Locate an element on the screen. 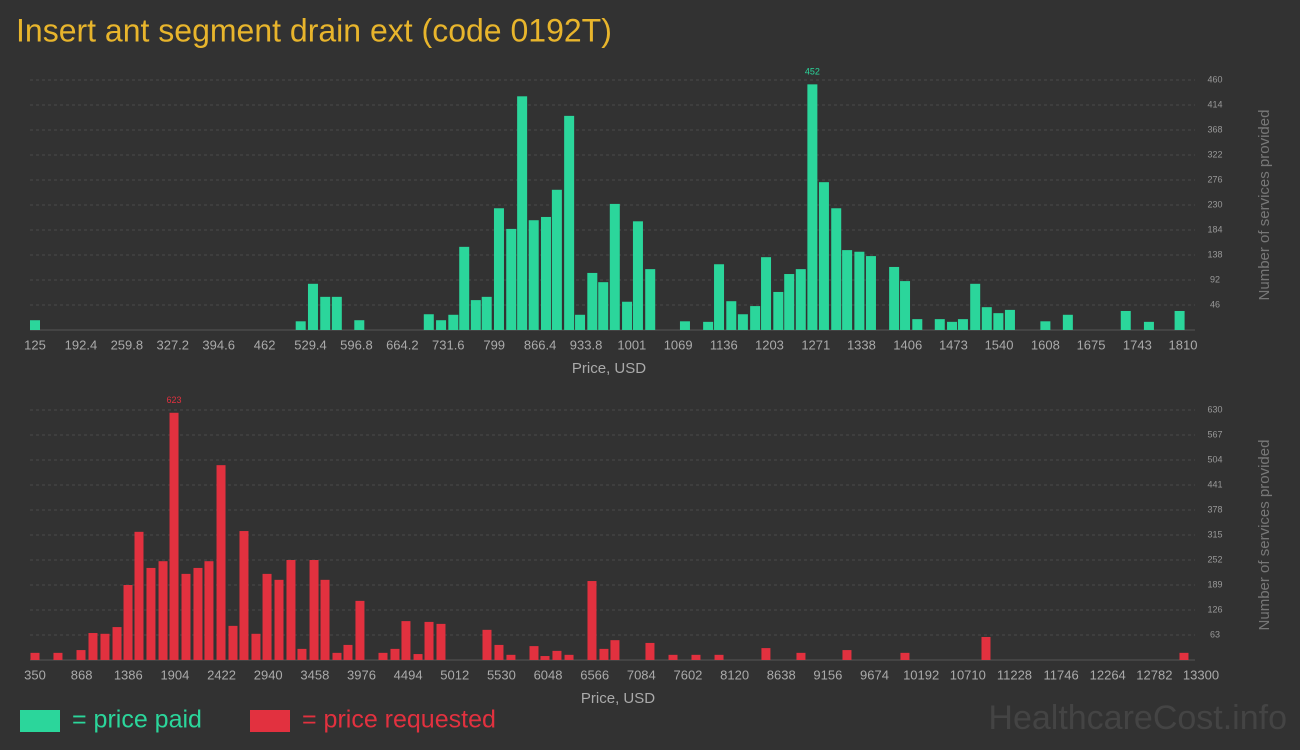 This screenshot has height=750, width=1300. y-tick-label: 92 is located at coordinates (1215, 279).